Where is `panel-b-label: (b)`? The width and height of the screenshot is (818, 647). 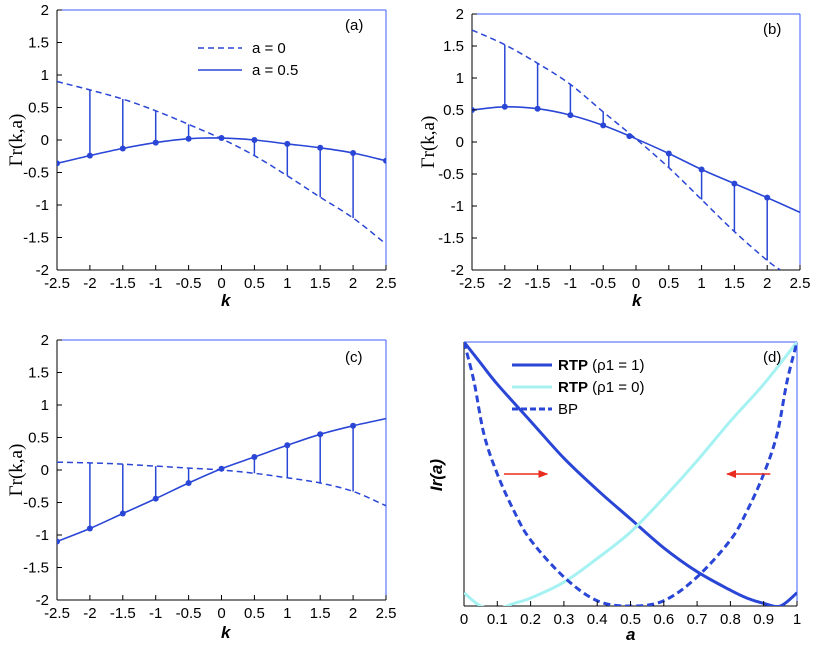
panel-b-label: (b) is located at coordinates (772, 29).